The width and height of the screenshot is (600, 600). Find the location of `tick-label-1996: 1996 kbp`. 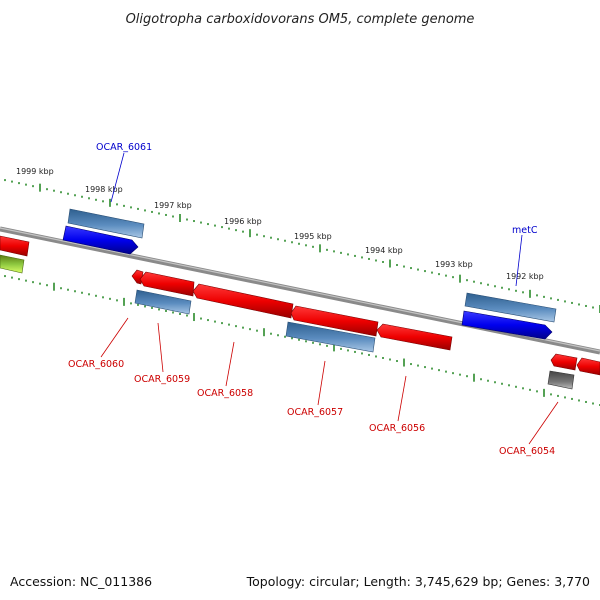

tick-label-1996: 1996 kbp is located at coordinates (243, 221).